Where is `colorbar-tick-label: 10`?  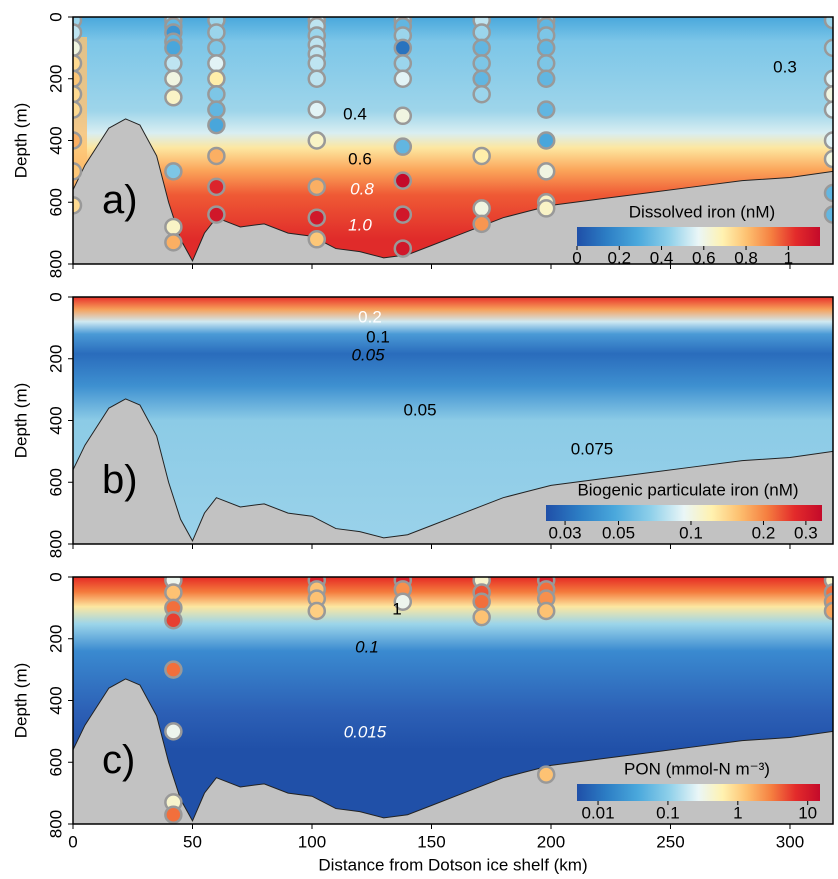 colorbar-tick-label: 10 is located at coordinates (807, 812).